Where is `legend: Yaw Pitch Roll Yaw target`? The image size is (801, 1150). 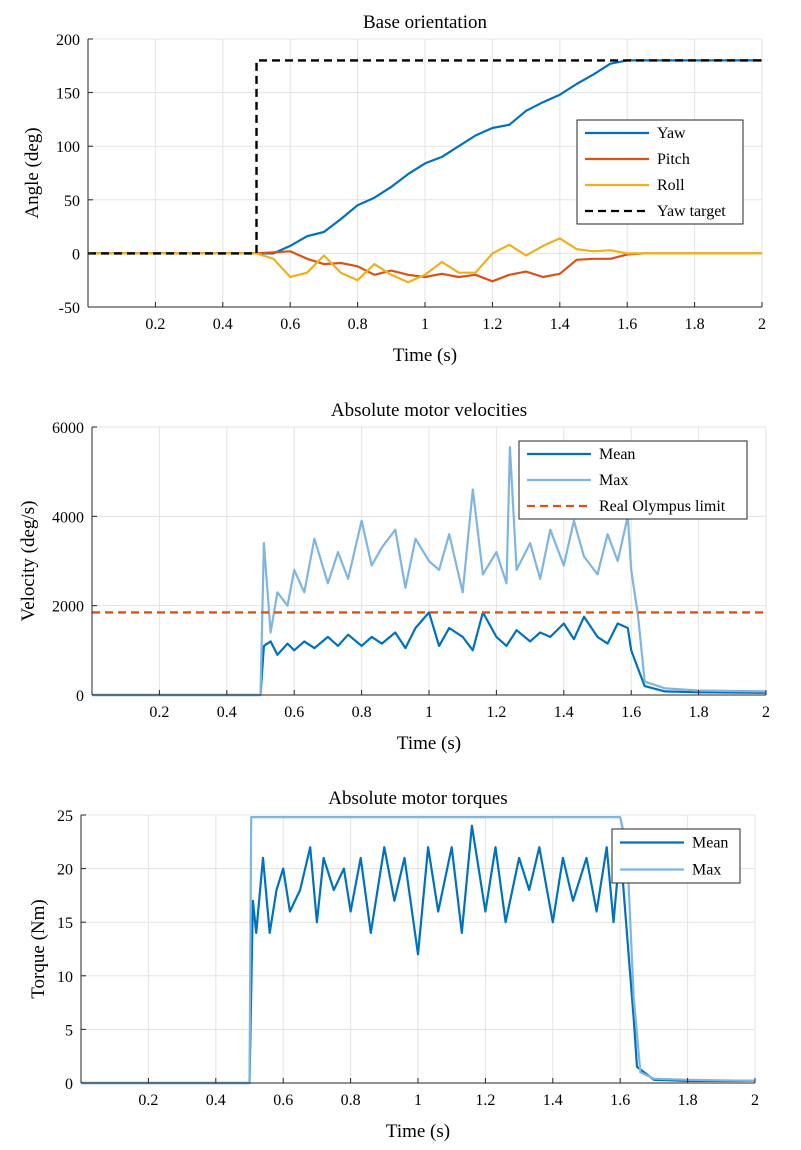
legend: Yaw Pitch Roll Yaw target is located at coordinates (660, 172).